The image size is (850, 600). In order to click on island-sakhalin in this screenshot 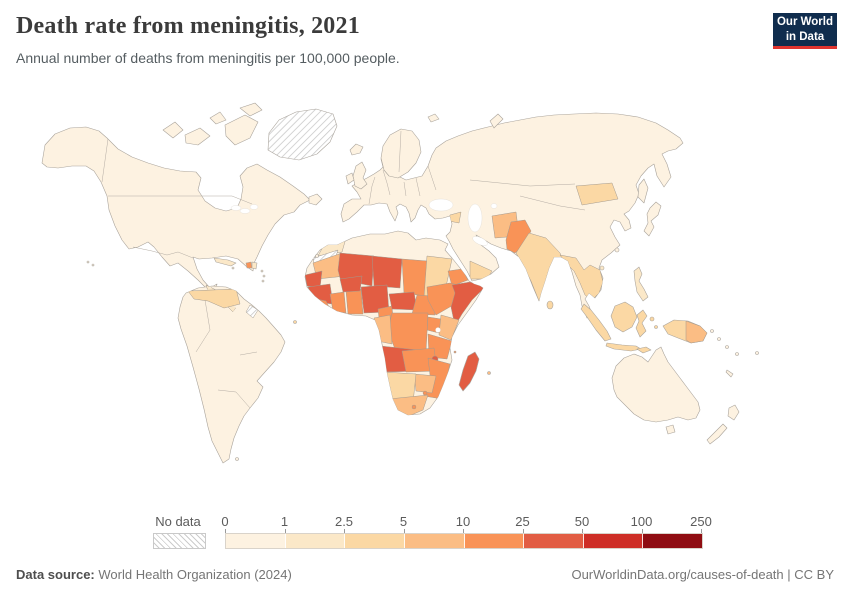, I will do `click(643, 191)`.